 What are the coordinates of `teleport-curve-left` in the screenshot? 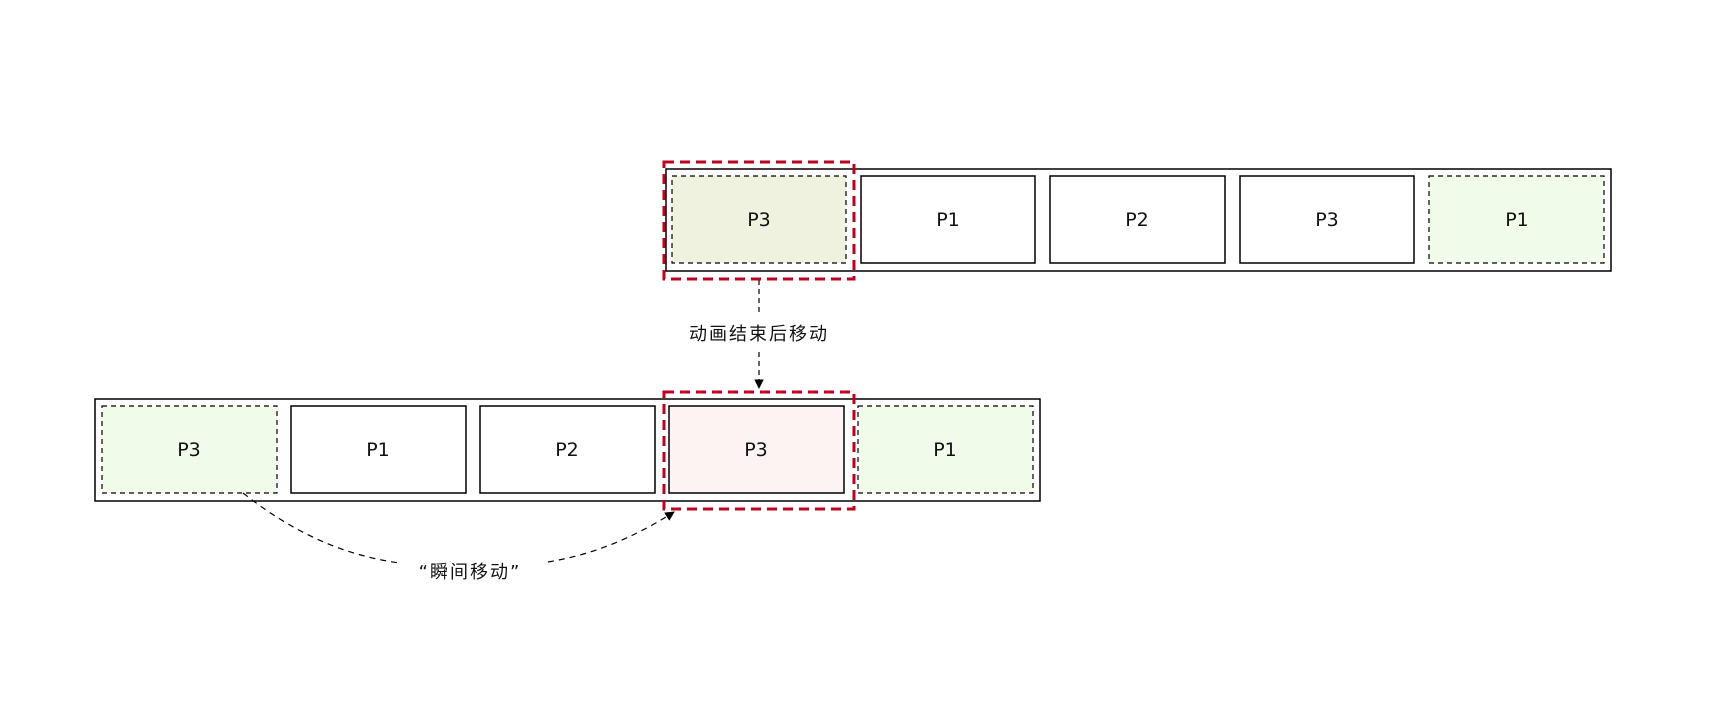 It's located at (321, 528).